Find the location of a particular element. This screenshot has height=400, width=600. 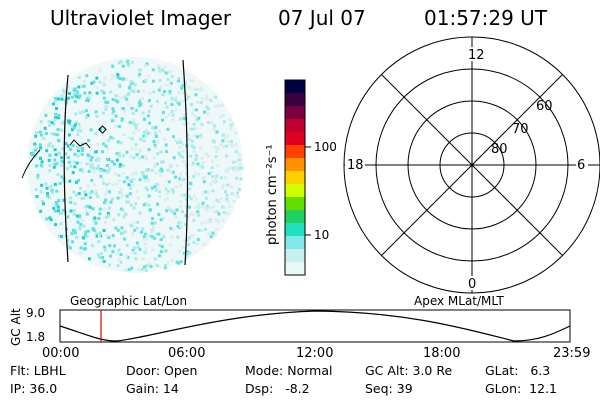

info-ip: IP: 36.0 is located at coordinates (33, 388).